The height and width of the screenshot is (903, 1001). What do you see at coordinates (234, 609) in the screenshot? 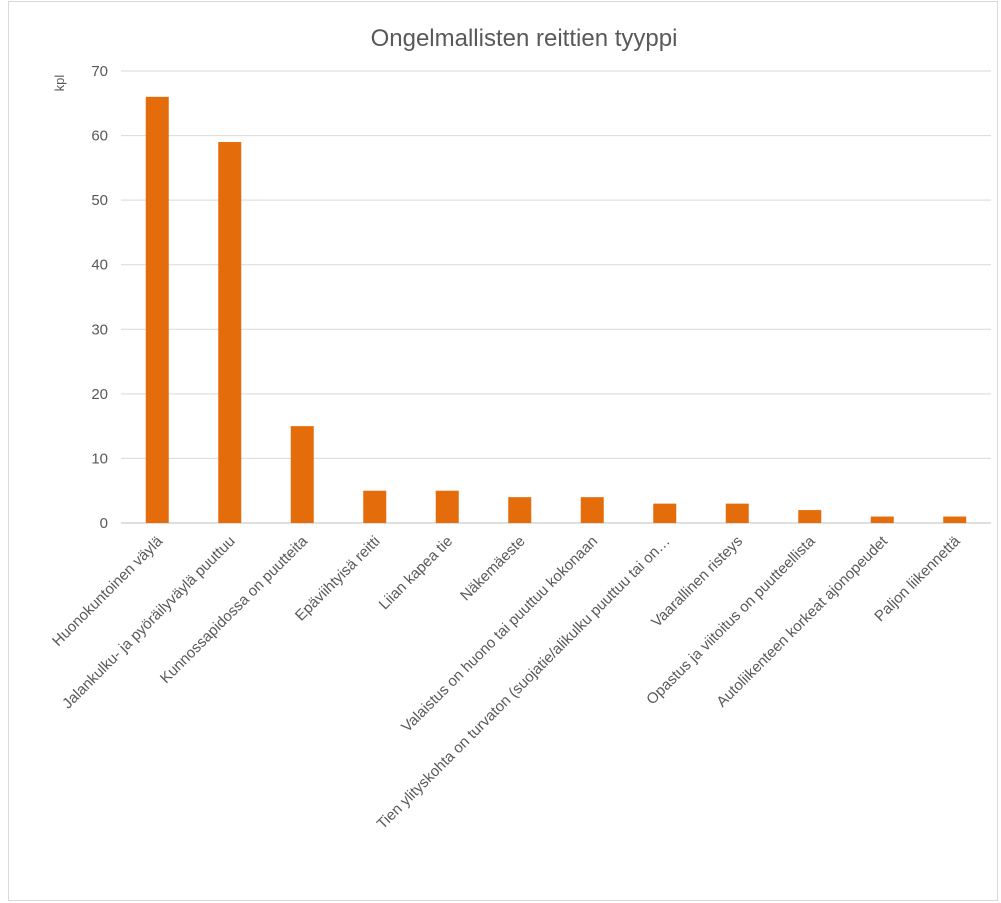
I see `x-category-label: Kunnossapidossa on puutteita` at bounding box center [234, 609].